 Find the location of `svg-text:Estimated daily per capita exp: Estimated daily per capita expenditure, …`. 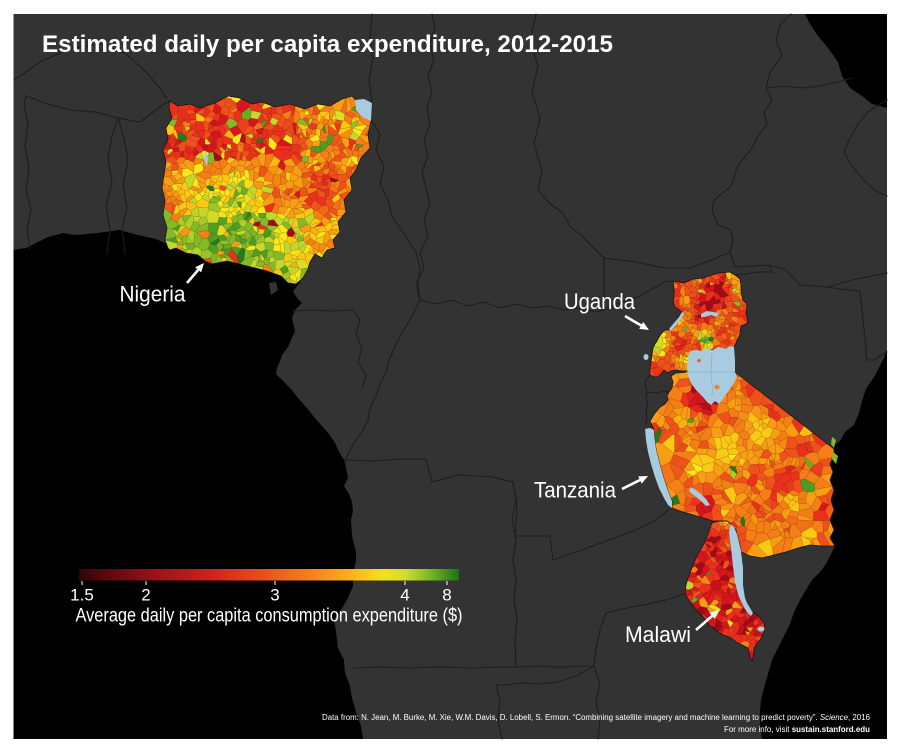

svg-text:Estimated daily per capita exp: Estimated daily per capita expenditure, … is located at coordinates (327, 44).